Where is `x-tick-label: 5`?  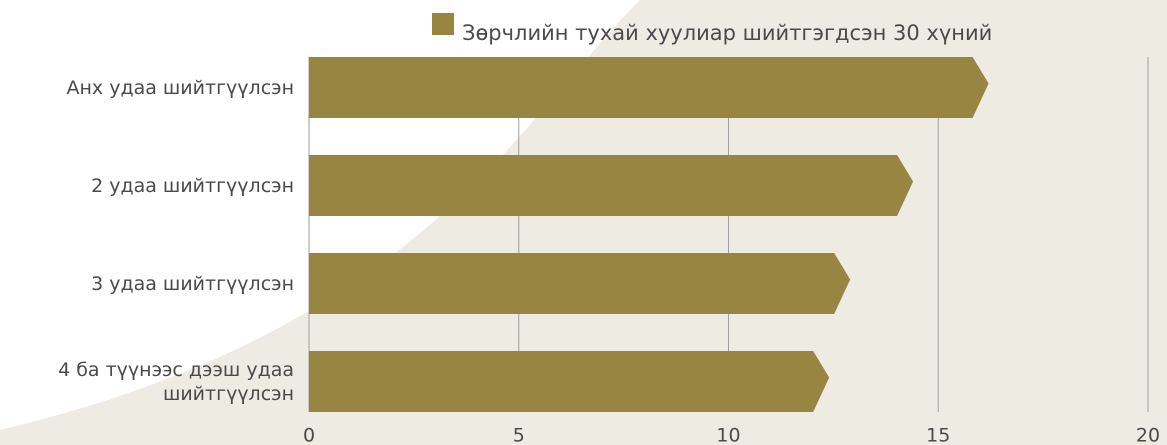
x-tick-label: 5 is located at coordinates (519, 435).